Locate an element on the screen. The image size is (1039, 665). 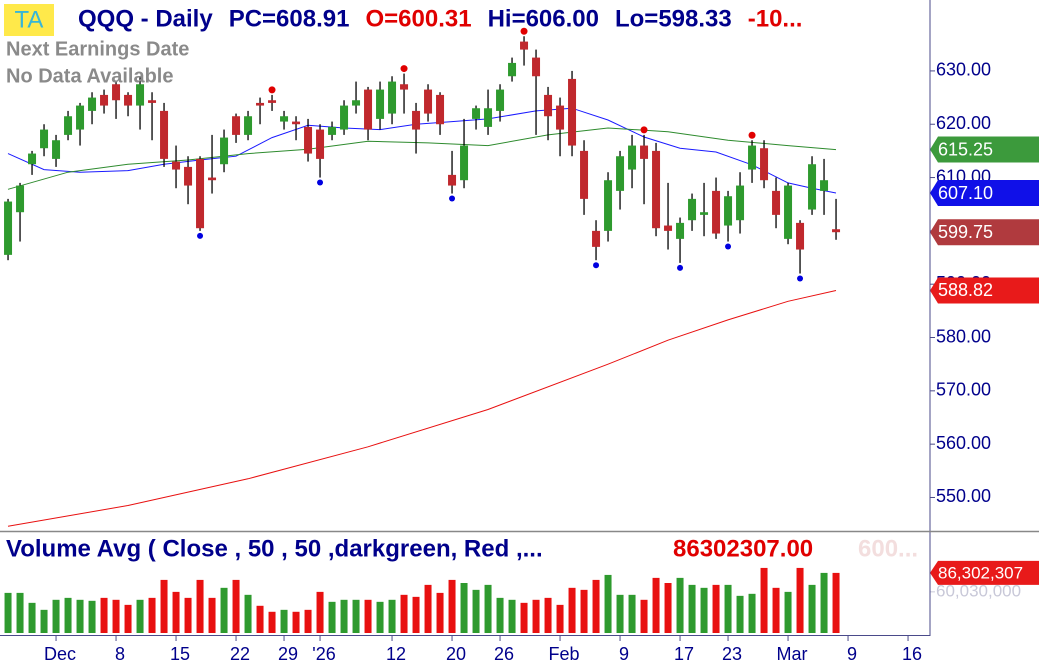
x-tick-label: 17 is located at coordinates (684, 654).